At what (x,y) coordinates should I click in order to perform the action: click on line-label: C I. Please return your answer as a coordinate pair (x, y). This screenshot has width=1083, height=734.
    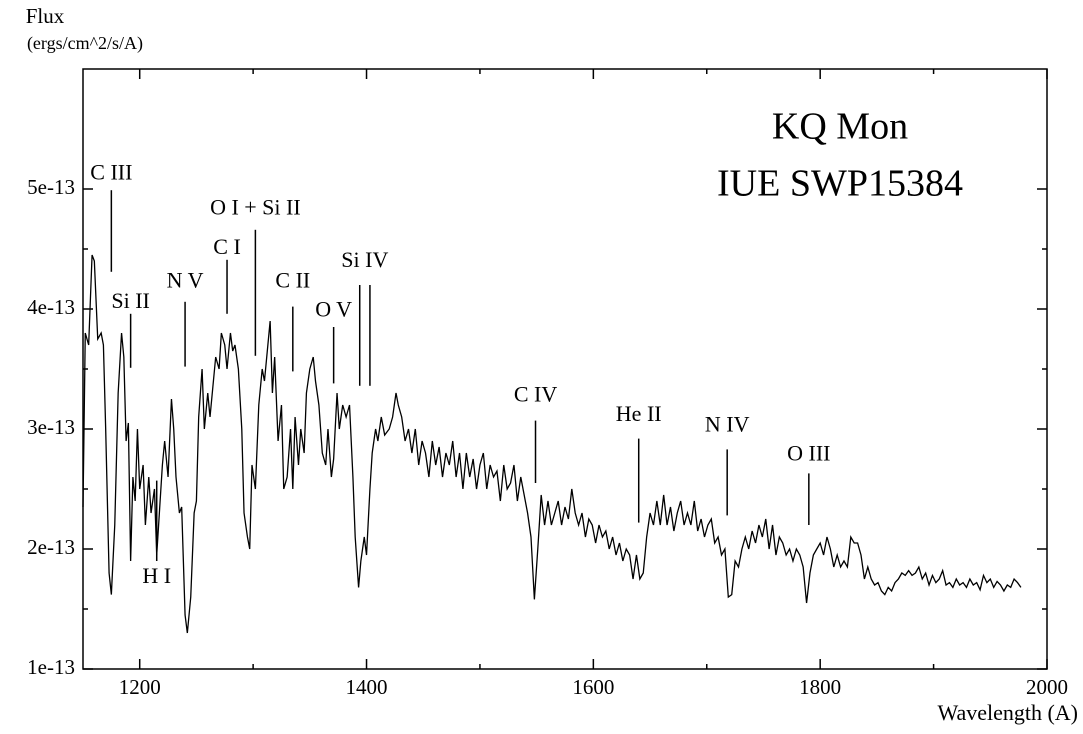
    Looking at the image, I should click on (227, 246).